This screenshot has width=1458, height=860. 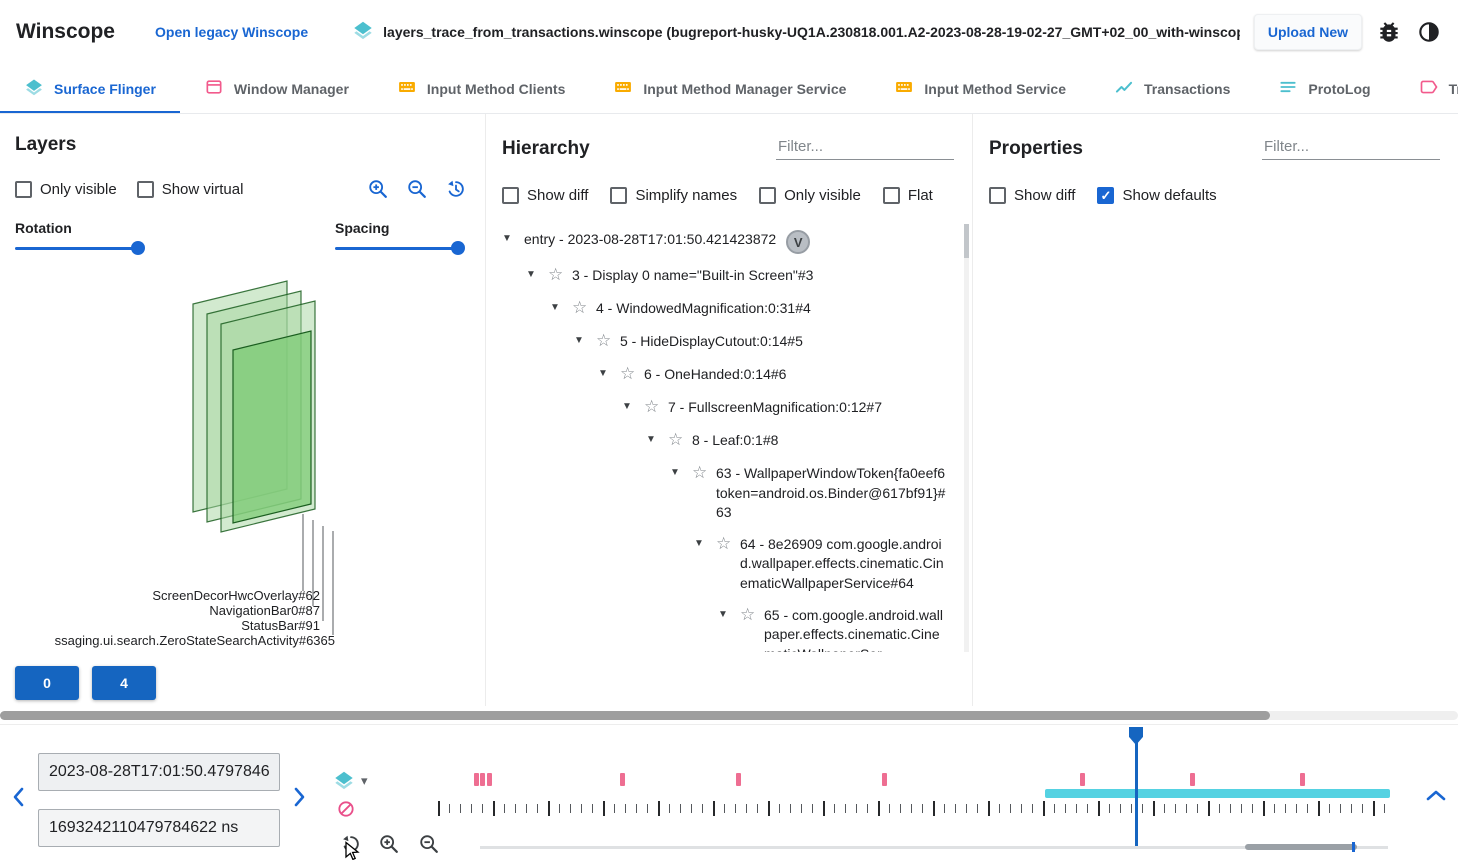 I want to click on chevron-down-icon: ▾, so click(x=364, y=780).